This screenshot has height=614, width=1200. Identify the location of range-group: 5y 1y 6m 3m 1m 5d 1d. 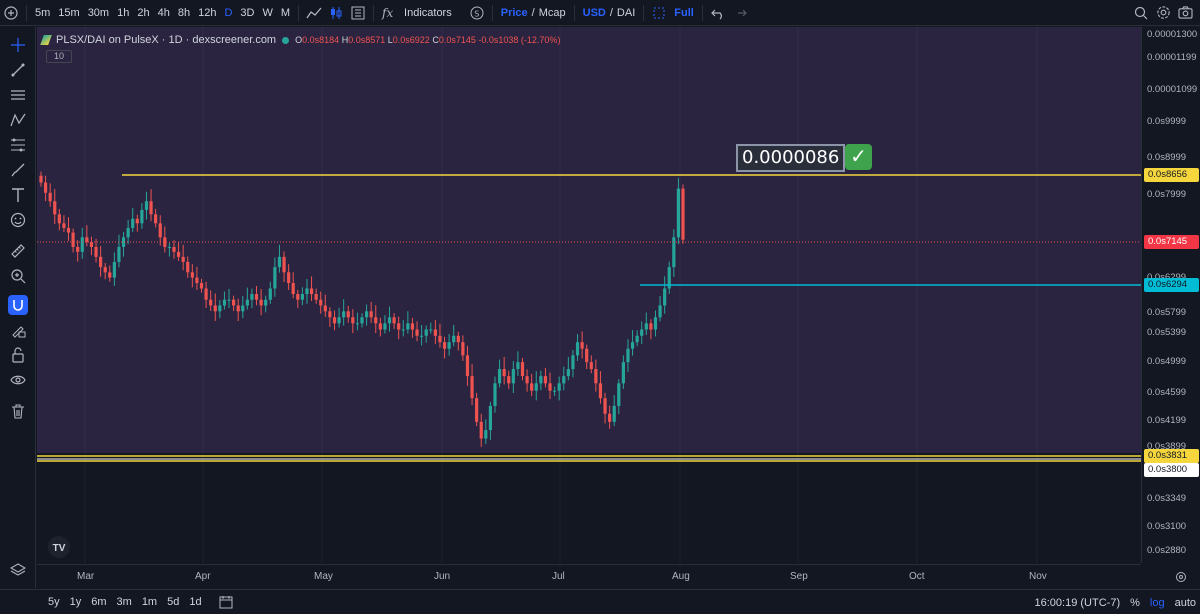
(125, 602).